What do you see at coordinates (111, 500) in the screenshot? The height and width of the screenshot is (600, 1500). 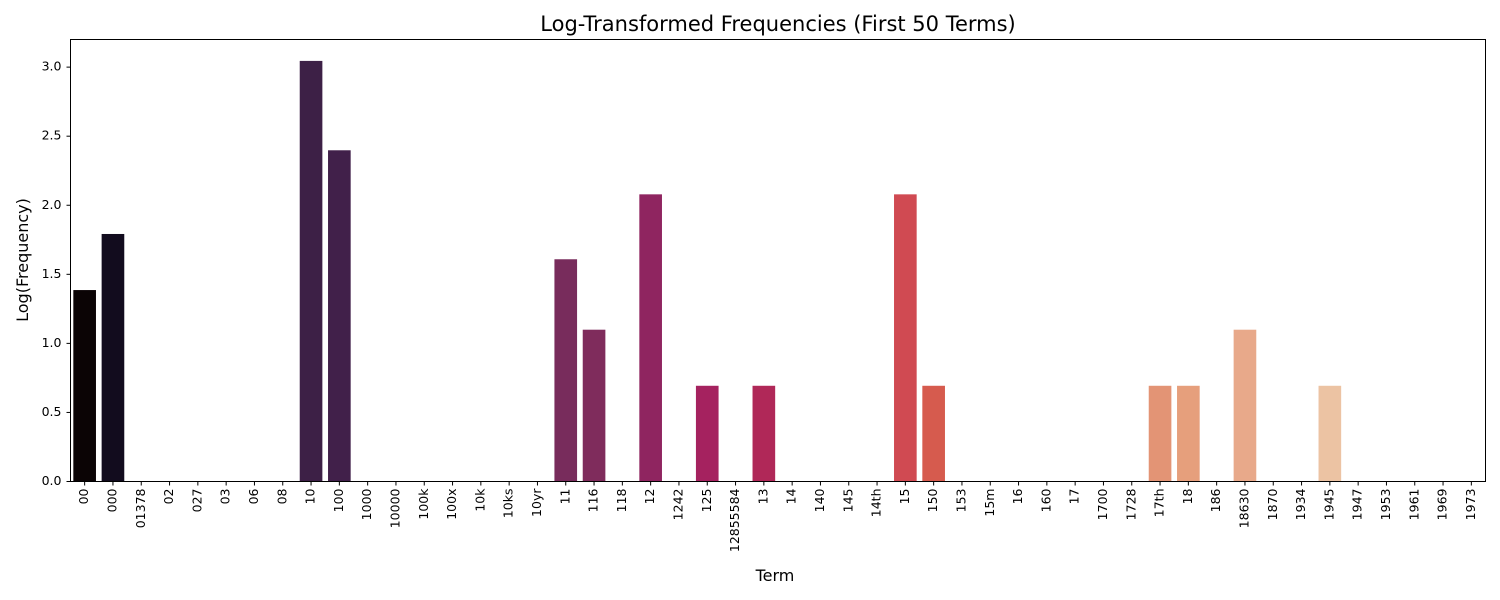 I see `x-tick-label: 000` at bounding box center [111, 500].